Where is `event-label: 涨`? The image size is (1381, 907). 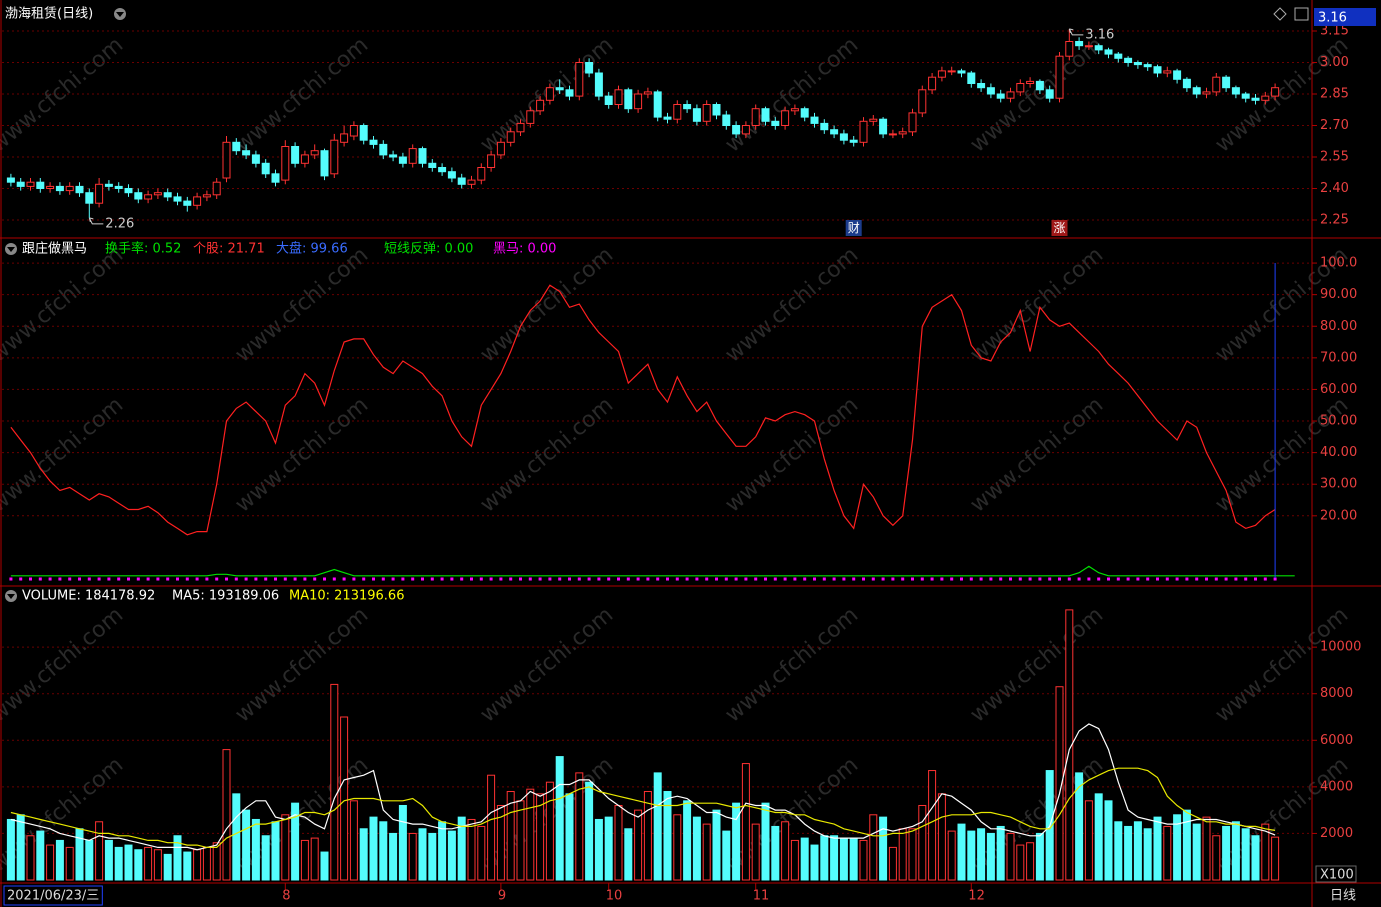
event-label: 涨 is located at coordinates (1059, 227).